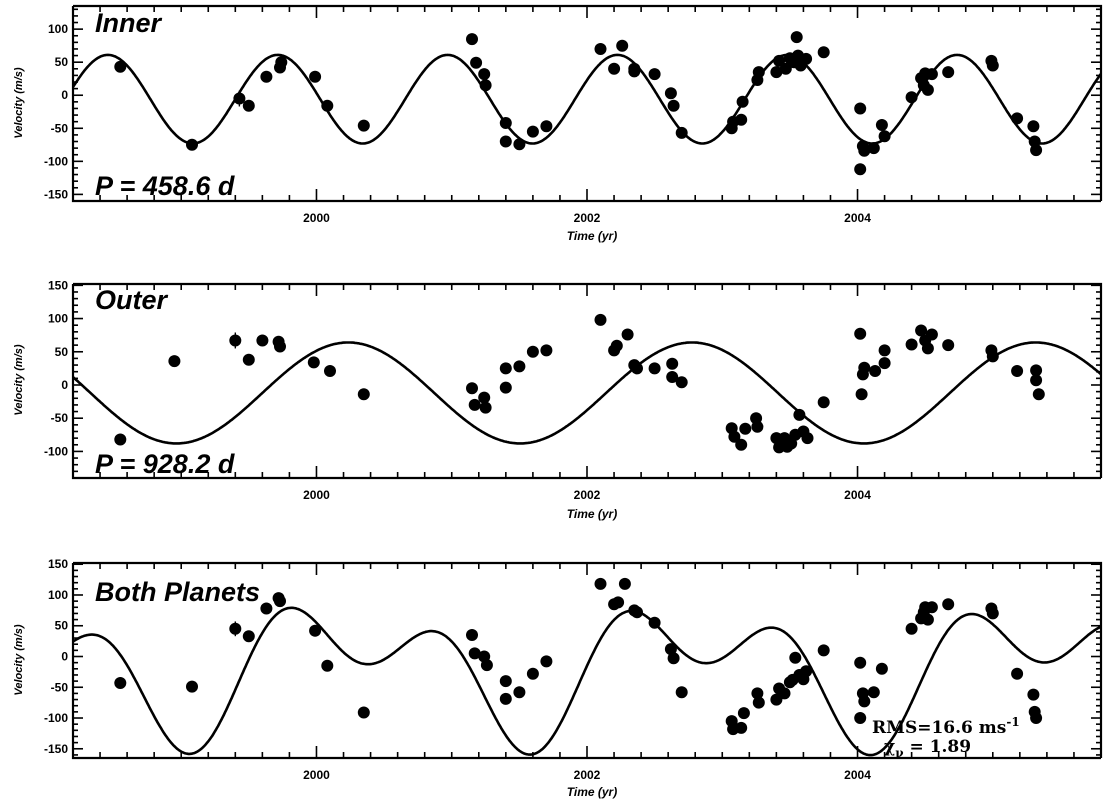 This screenshot has height=800, width=1105. Describe the element at coordinates (899, 753) in the screenshot. I see `chi-subscript: ν` at that location.